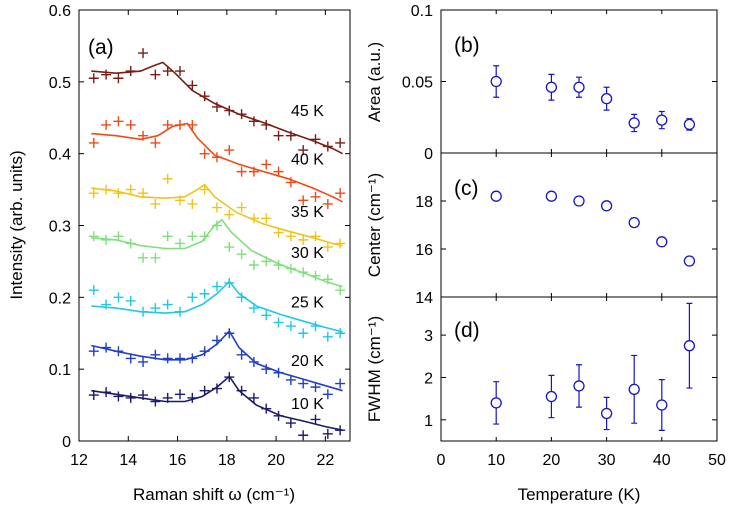  What do you see at coordinates (66, 442) in the screenshot?
I see `y-tick-label: 0` at bounding box center [66, 442].